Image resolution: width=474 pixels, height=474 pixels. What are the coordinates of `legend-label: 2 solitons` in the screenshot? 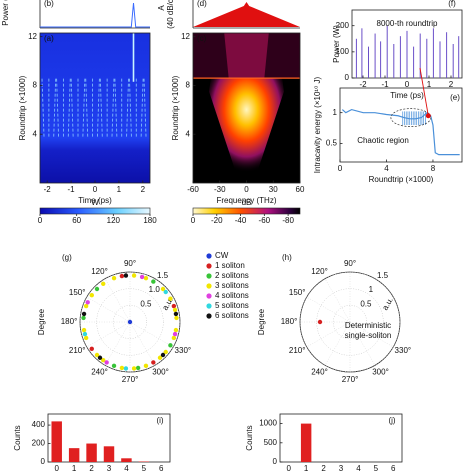 It's located at (232, 275).